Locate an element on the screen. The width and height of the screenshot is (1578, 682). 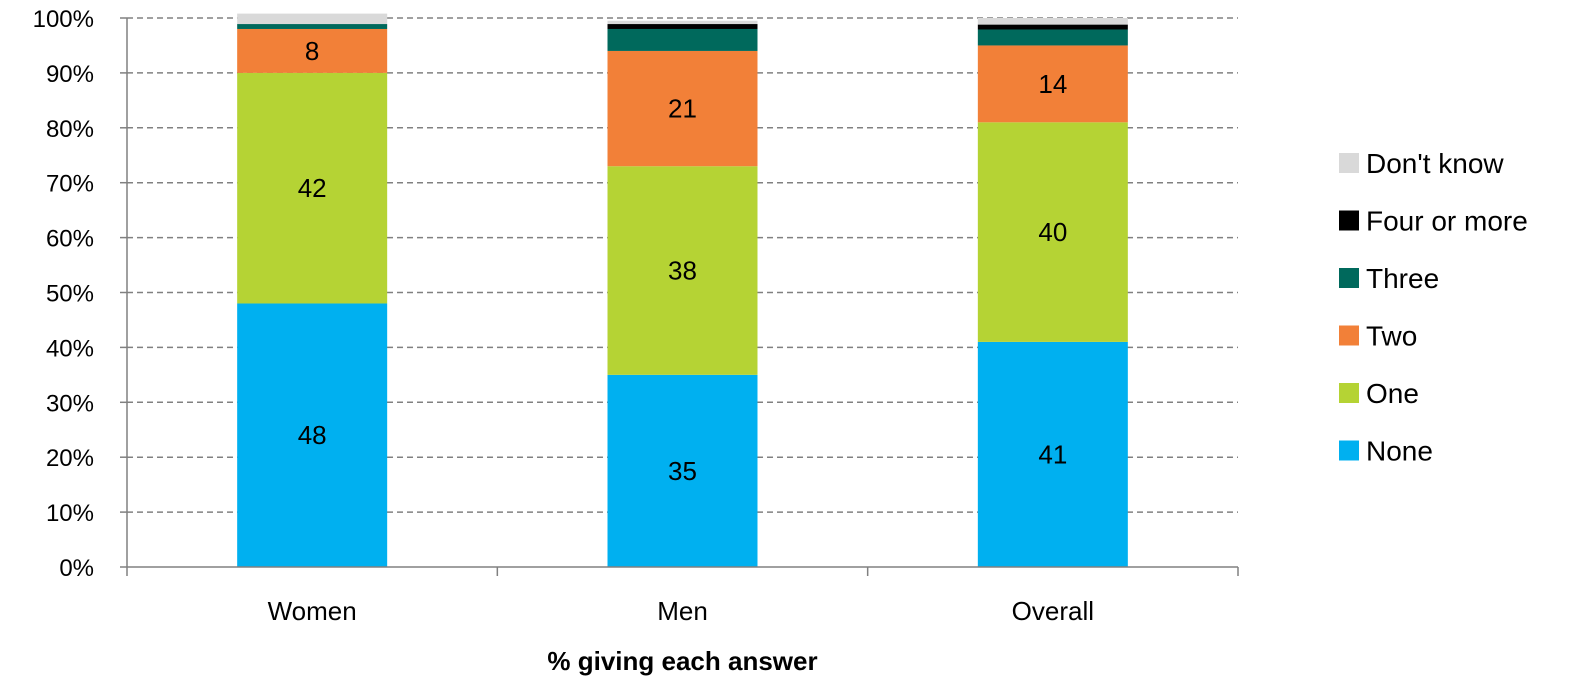
x-category-labels: Women Men Overall is located at coordinates (681, 611).